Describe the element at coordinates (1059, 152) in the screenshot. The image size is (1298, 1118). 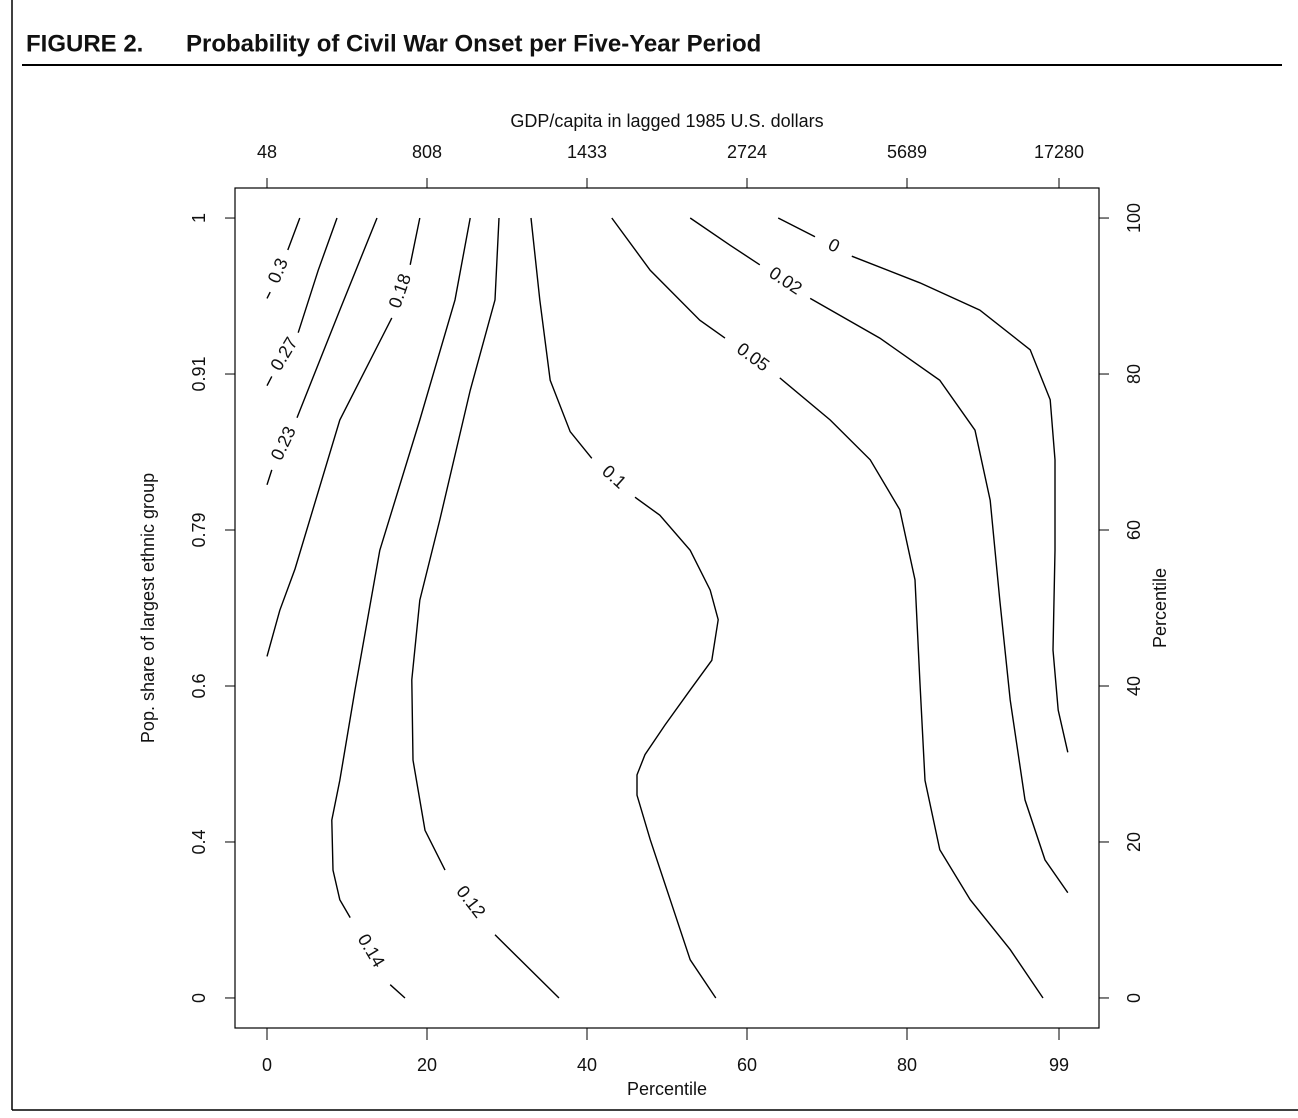
I see `x2-tick-label: 17280` at that location.